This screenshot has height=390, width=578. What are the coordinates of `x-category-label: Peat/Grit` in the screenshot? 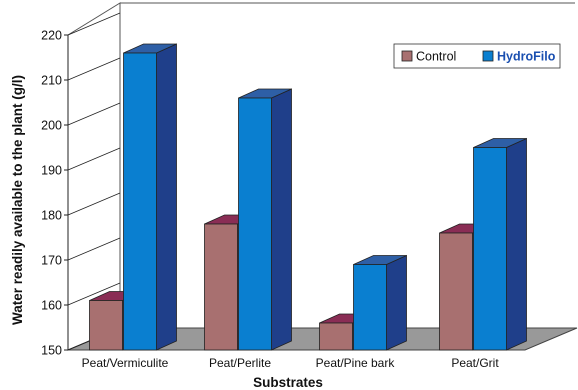 It's located at (475, 363).